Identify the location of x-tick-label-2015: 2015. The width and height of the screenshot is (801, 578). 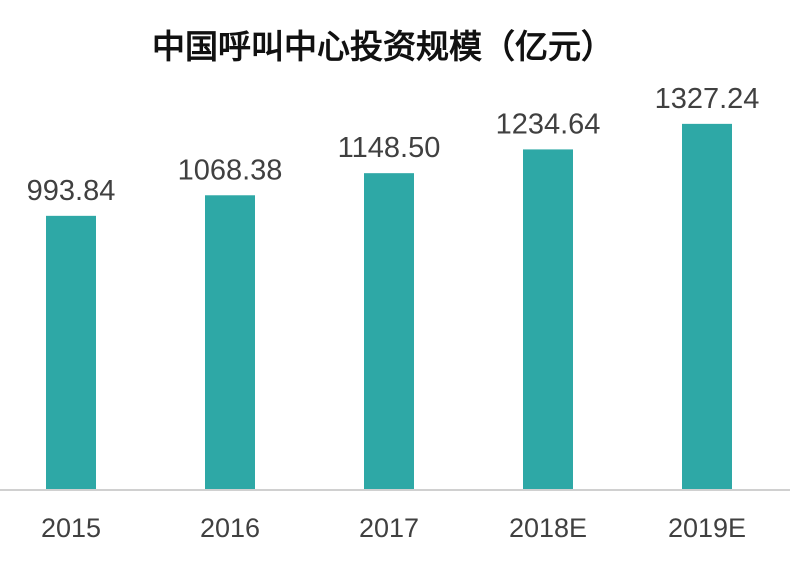
(71, 528).